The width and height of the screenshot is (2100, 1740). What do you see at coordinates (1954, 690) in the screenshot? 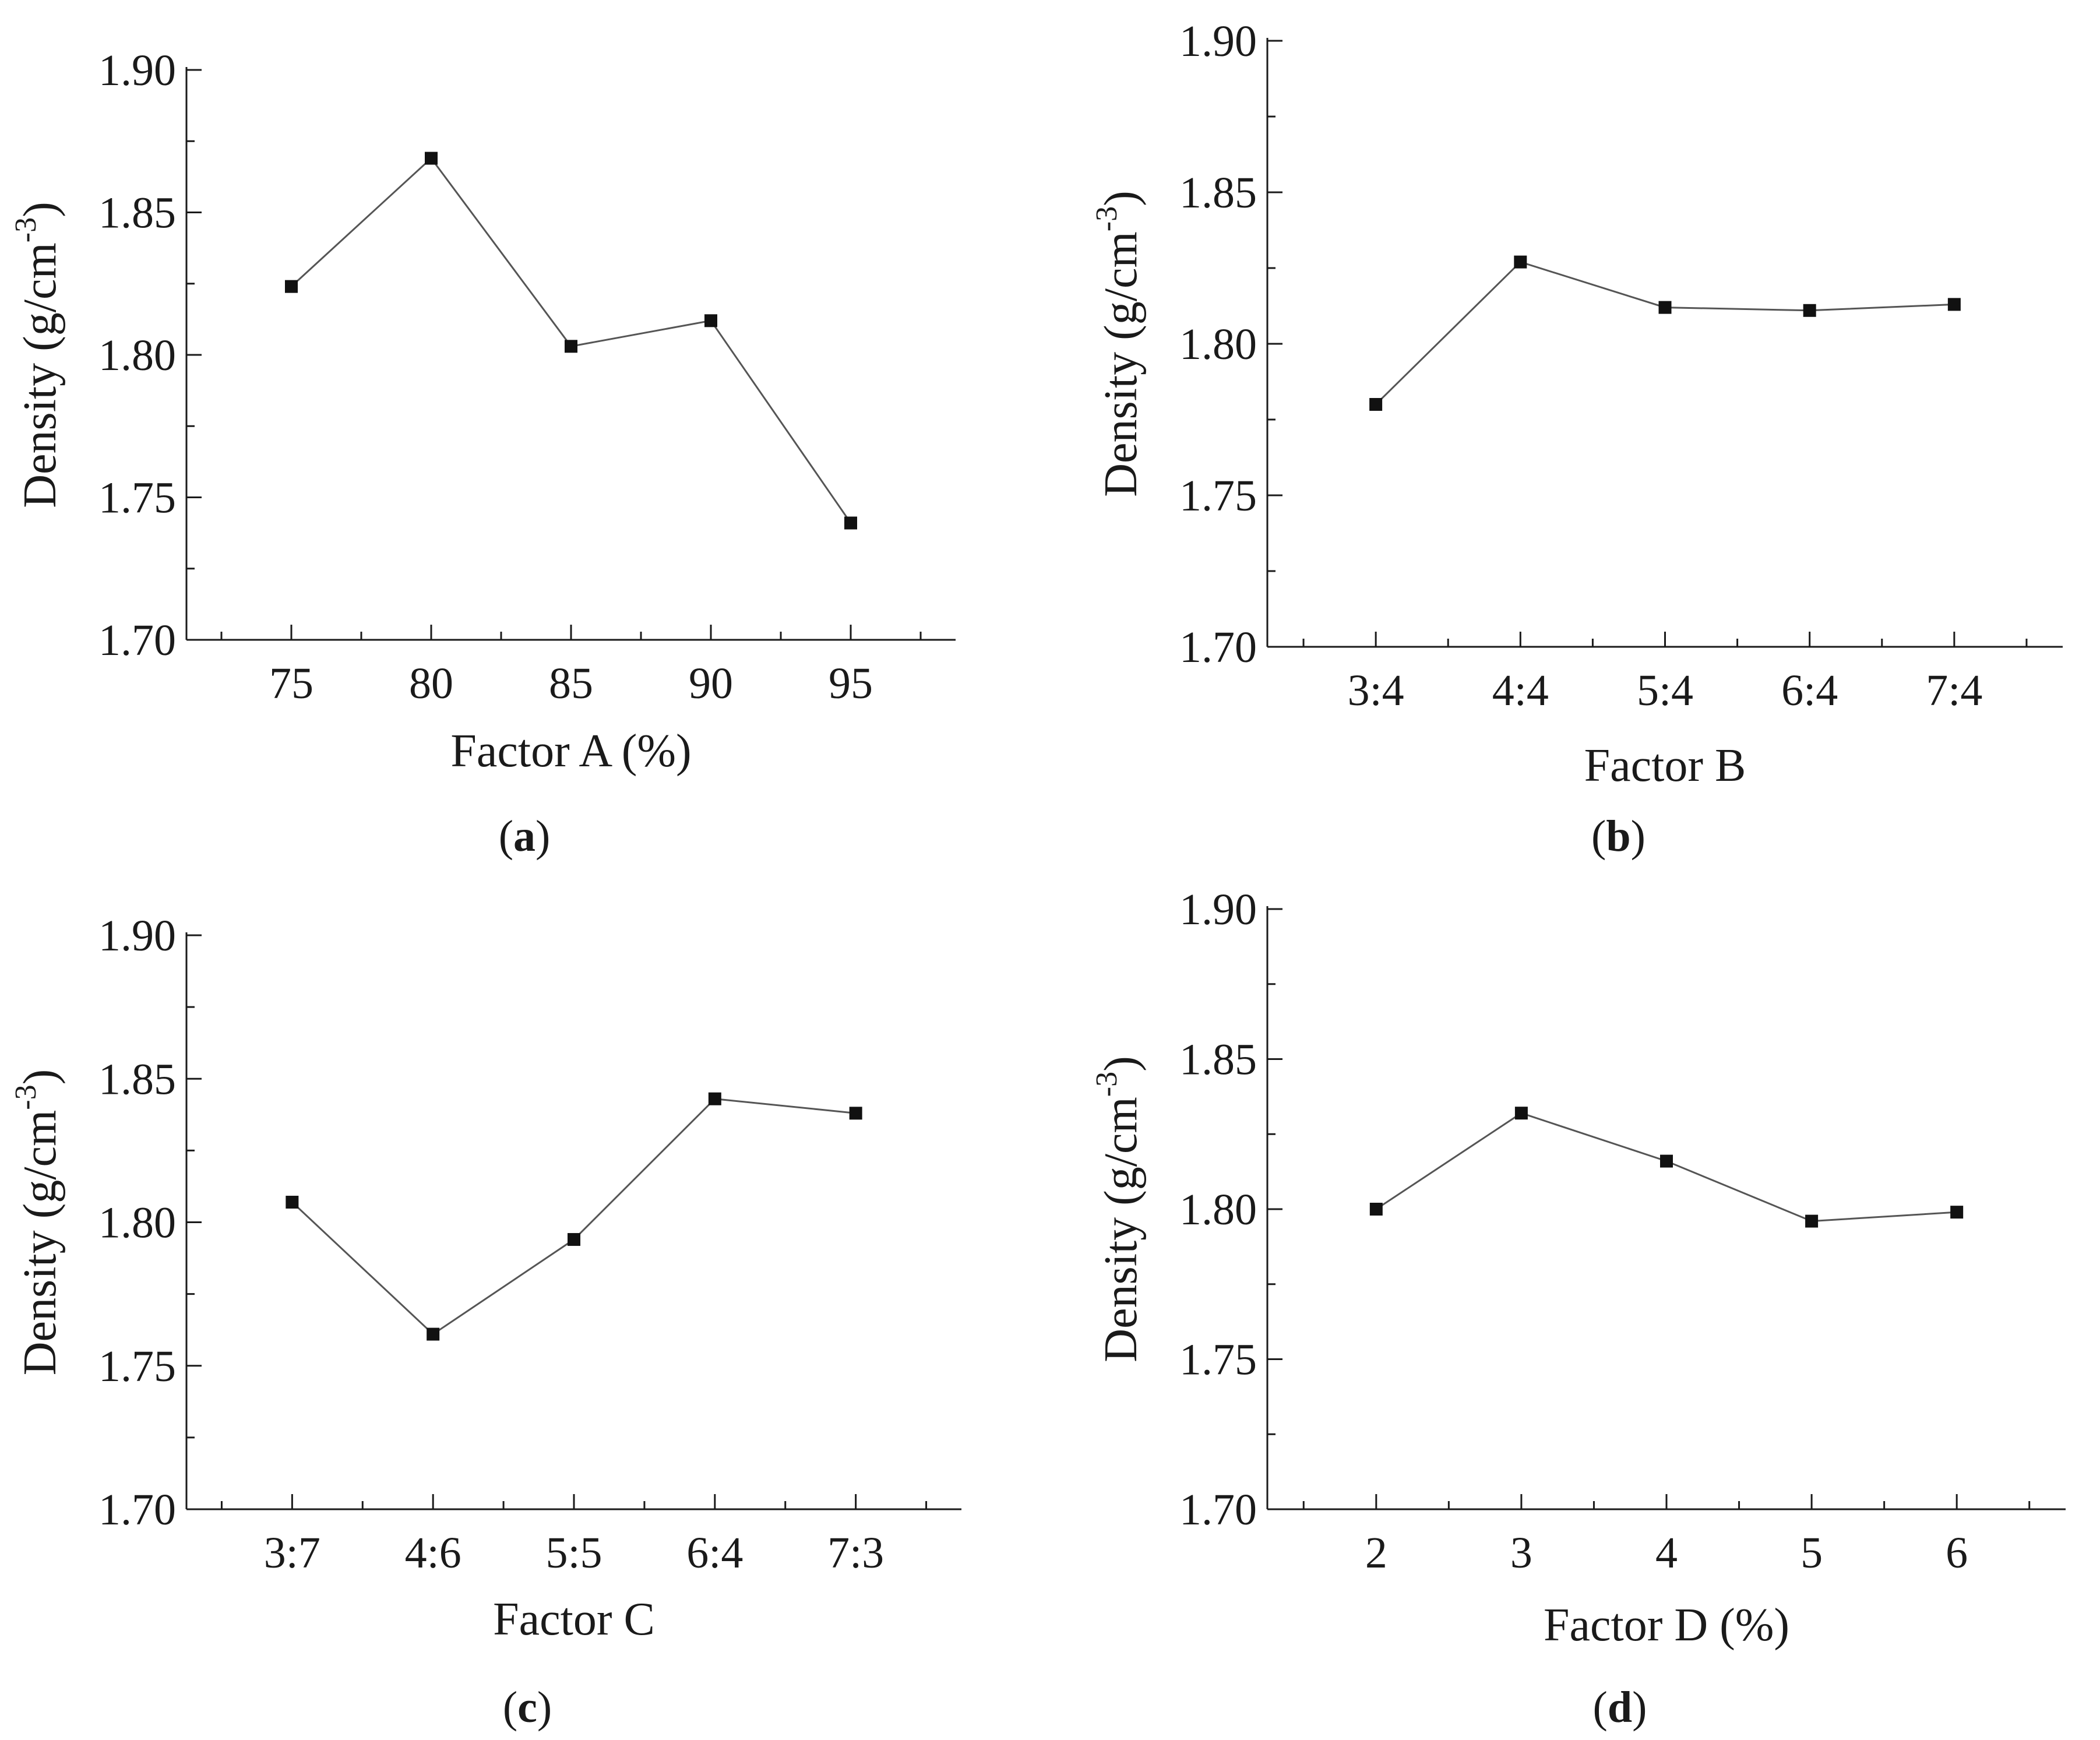
I see `x-tick-label: 7:4` at bounding box center [1954, 690].